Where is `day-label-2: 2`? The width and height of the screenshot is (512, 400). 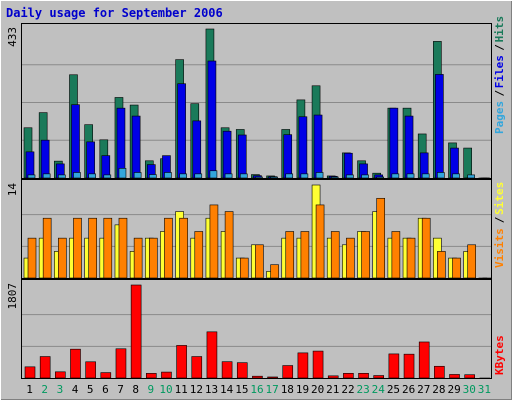
day-label-2: 2 is located at coordinates (44, 389).